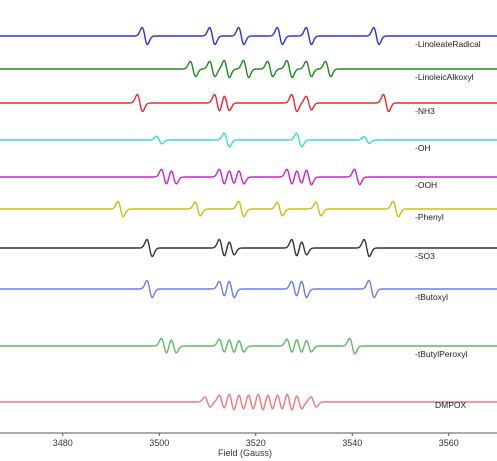 This screenshot has height=461, width=497. What do you see at coordinates (449, 443) in the screenshot?
I see `x-tick-label: 3560` at bounding box center [449, 443].